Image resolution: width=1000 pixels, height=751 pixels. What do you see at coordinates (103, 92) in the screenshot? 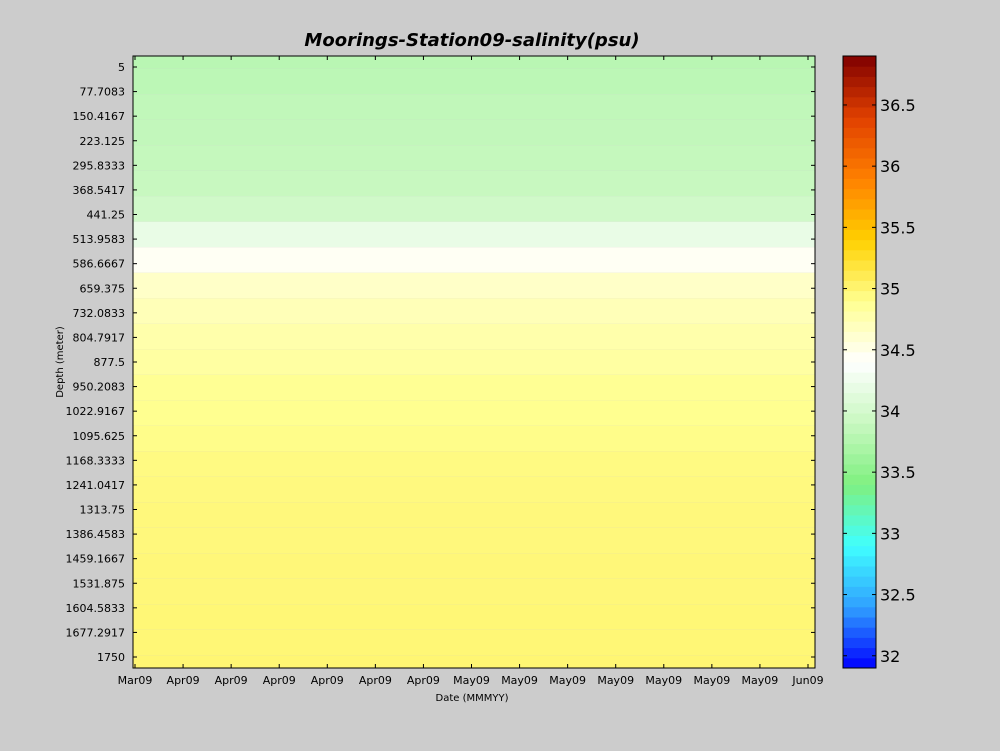
I see `y-tick-label: 77.7083` at bounding box center [103, 92].